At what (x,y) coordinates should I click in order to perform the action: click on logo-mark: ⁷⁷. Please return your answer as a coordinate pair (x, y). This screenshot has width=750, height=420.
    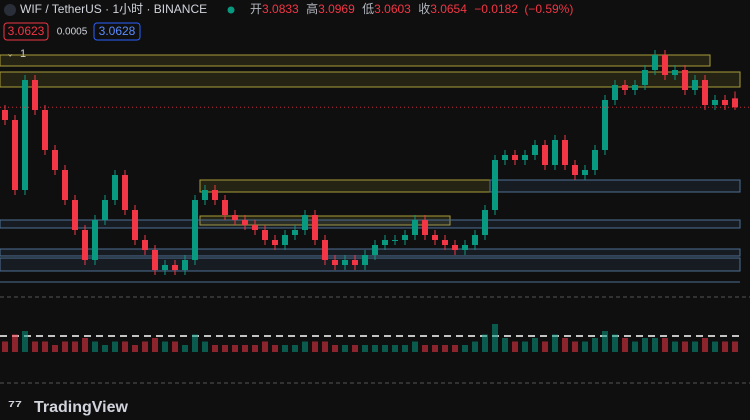
    Looking at the image, I should click on (15, 405).